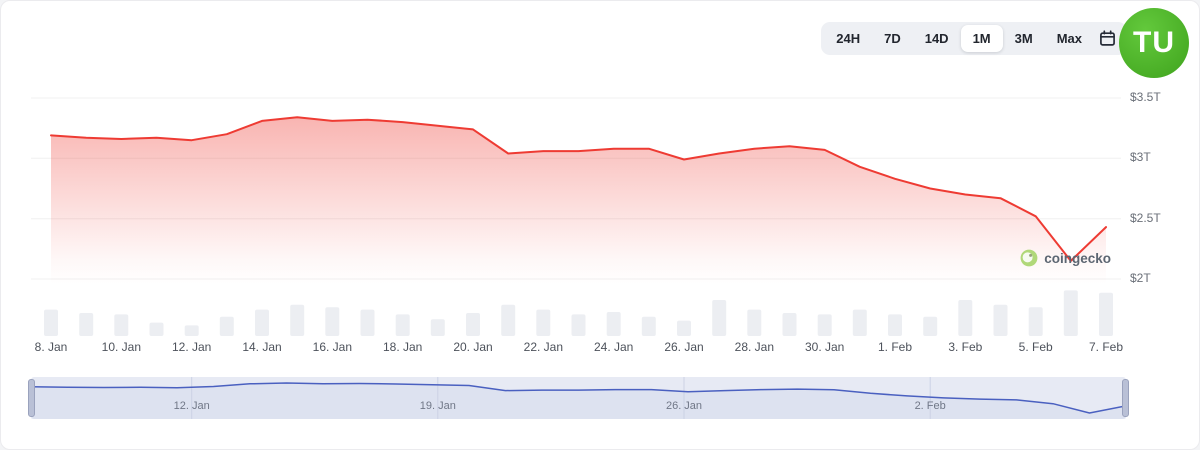 This screenshot has width=1200, height=450. I want to click on x-axis-label: 10. Jan, so click(121, 347).